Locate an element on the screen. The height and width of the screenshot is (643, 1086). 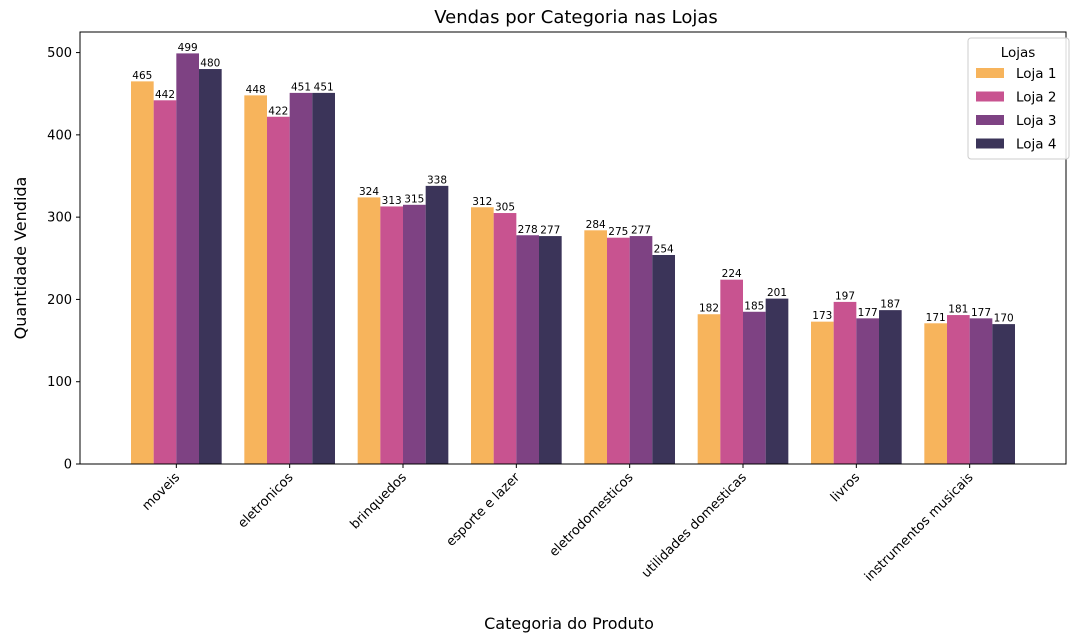
bar-value-label: 187 is located at coordinates (890, 305).